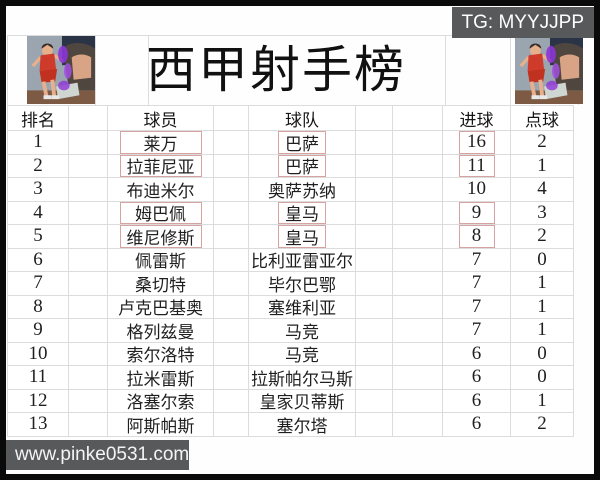 This screenshot has height=480, width=600. Describe the element at coordinates (161, 190) in the screenshot. I see `cell-player: 布迪米尔` at that location.